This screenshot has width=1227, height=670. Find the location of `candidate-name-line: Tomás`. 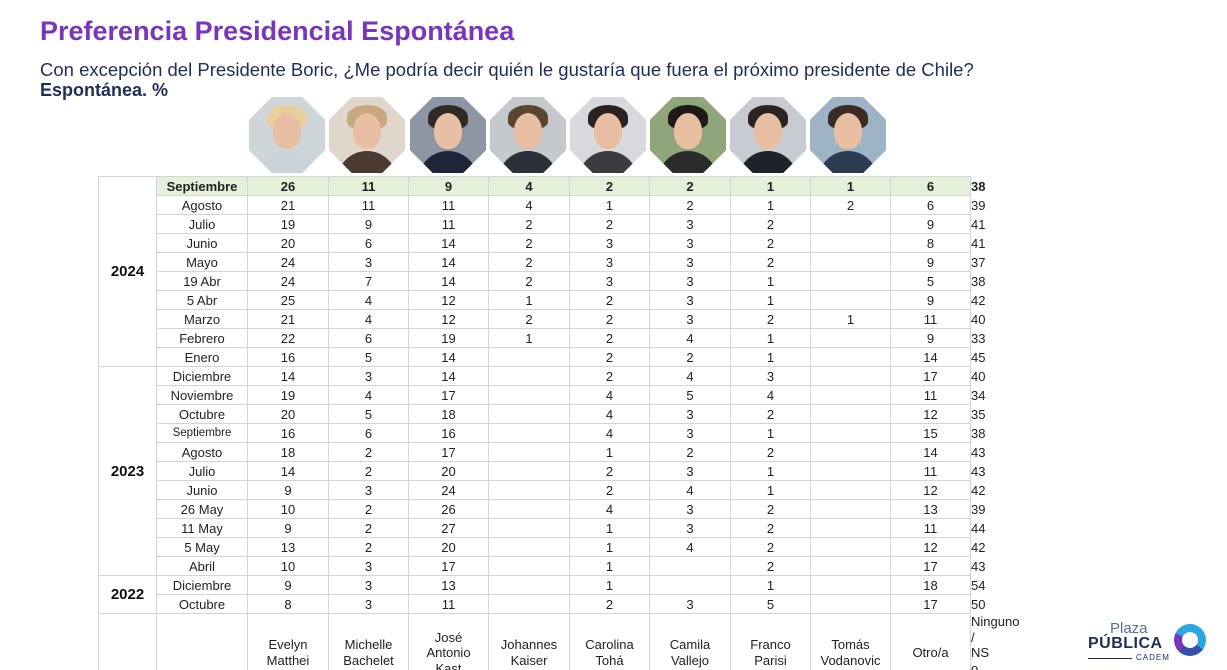

candidate-name-line: Tomás is located at coordinates (850, 645).